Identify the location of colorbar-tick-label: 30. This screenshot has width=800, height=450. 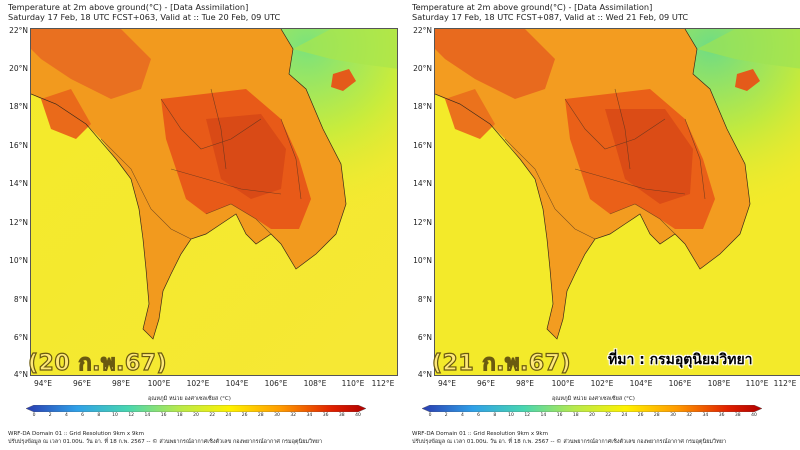
(277, 415).